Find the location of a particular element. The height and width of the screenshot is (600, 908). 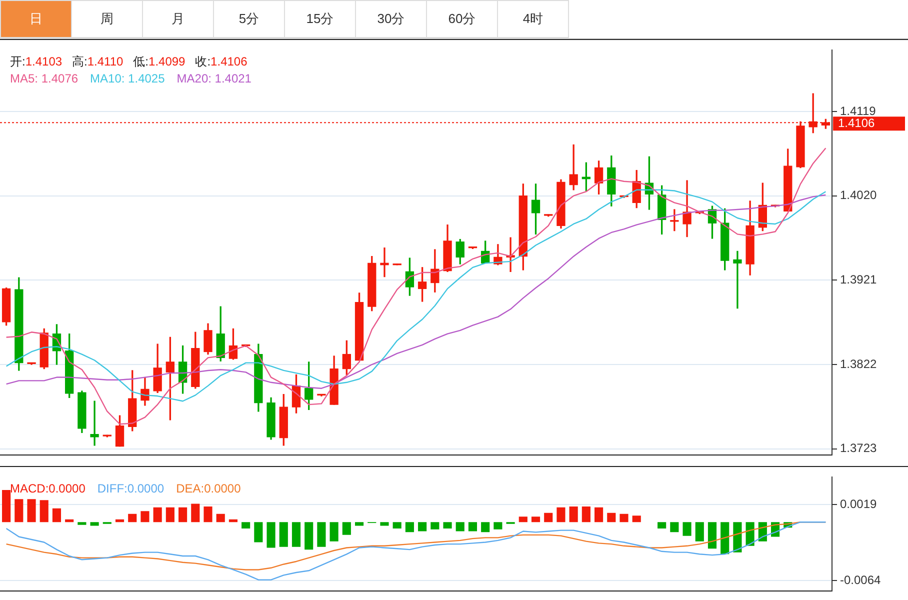

series-label: MACD:0.0000 is located at coordinates (48, 489).